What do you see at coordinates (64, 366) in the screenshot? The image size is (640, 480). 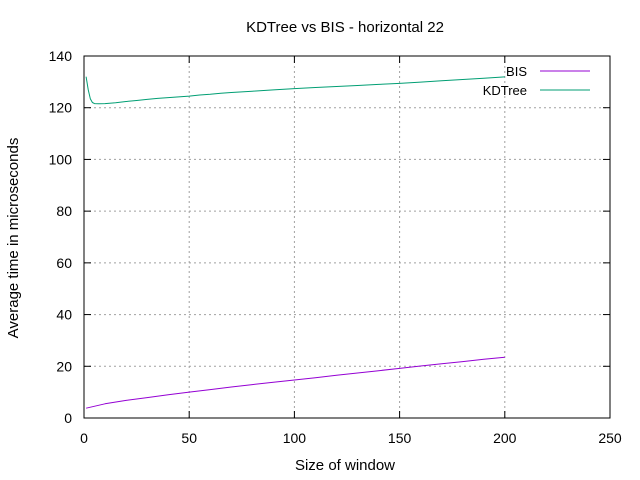 I see `y-tick-label: 20` at bounding box center [64, 366].